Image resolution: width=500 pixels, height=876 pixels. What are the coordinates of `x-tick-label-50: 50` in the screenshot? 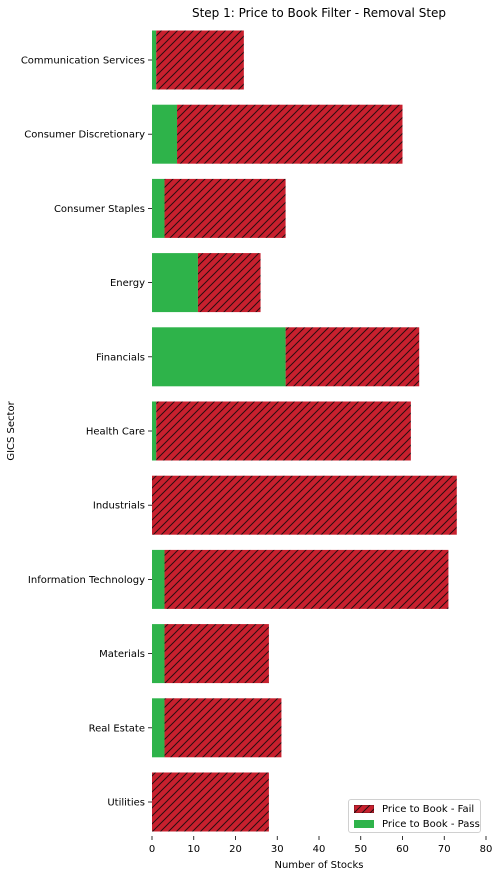 It's located at (360, 849).